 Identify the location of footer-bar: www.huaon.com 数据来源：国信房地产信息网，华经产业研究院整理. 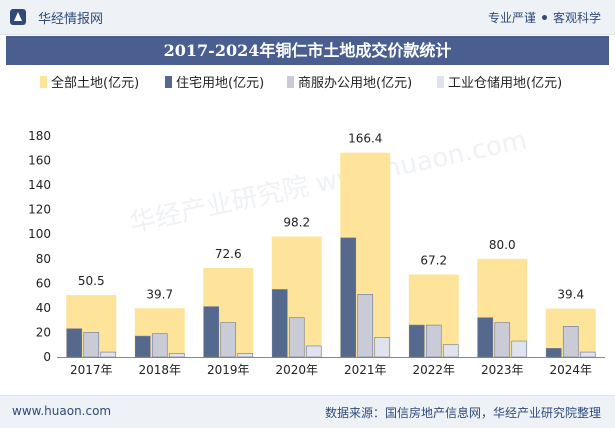
(307, 411).